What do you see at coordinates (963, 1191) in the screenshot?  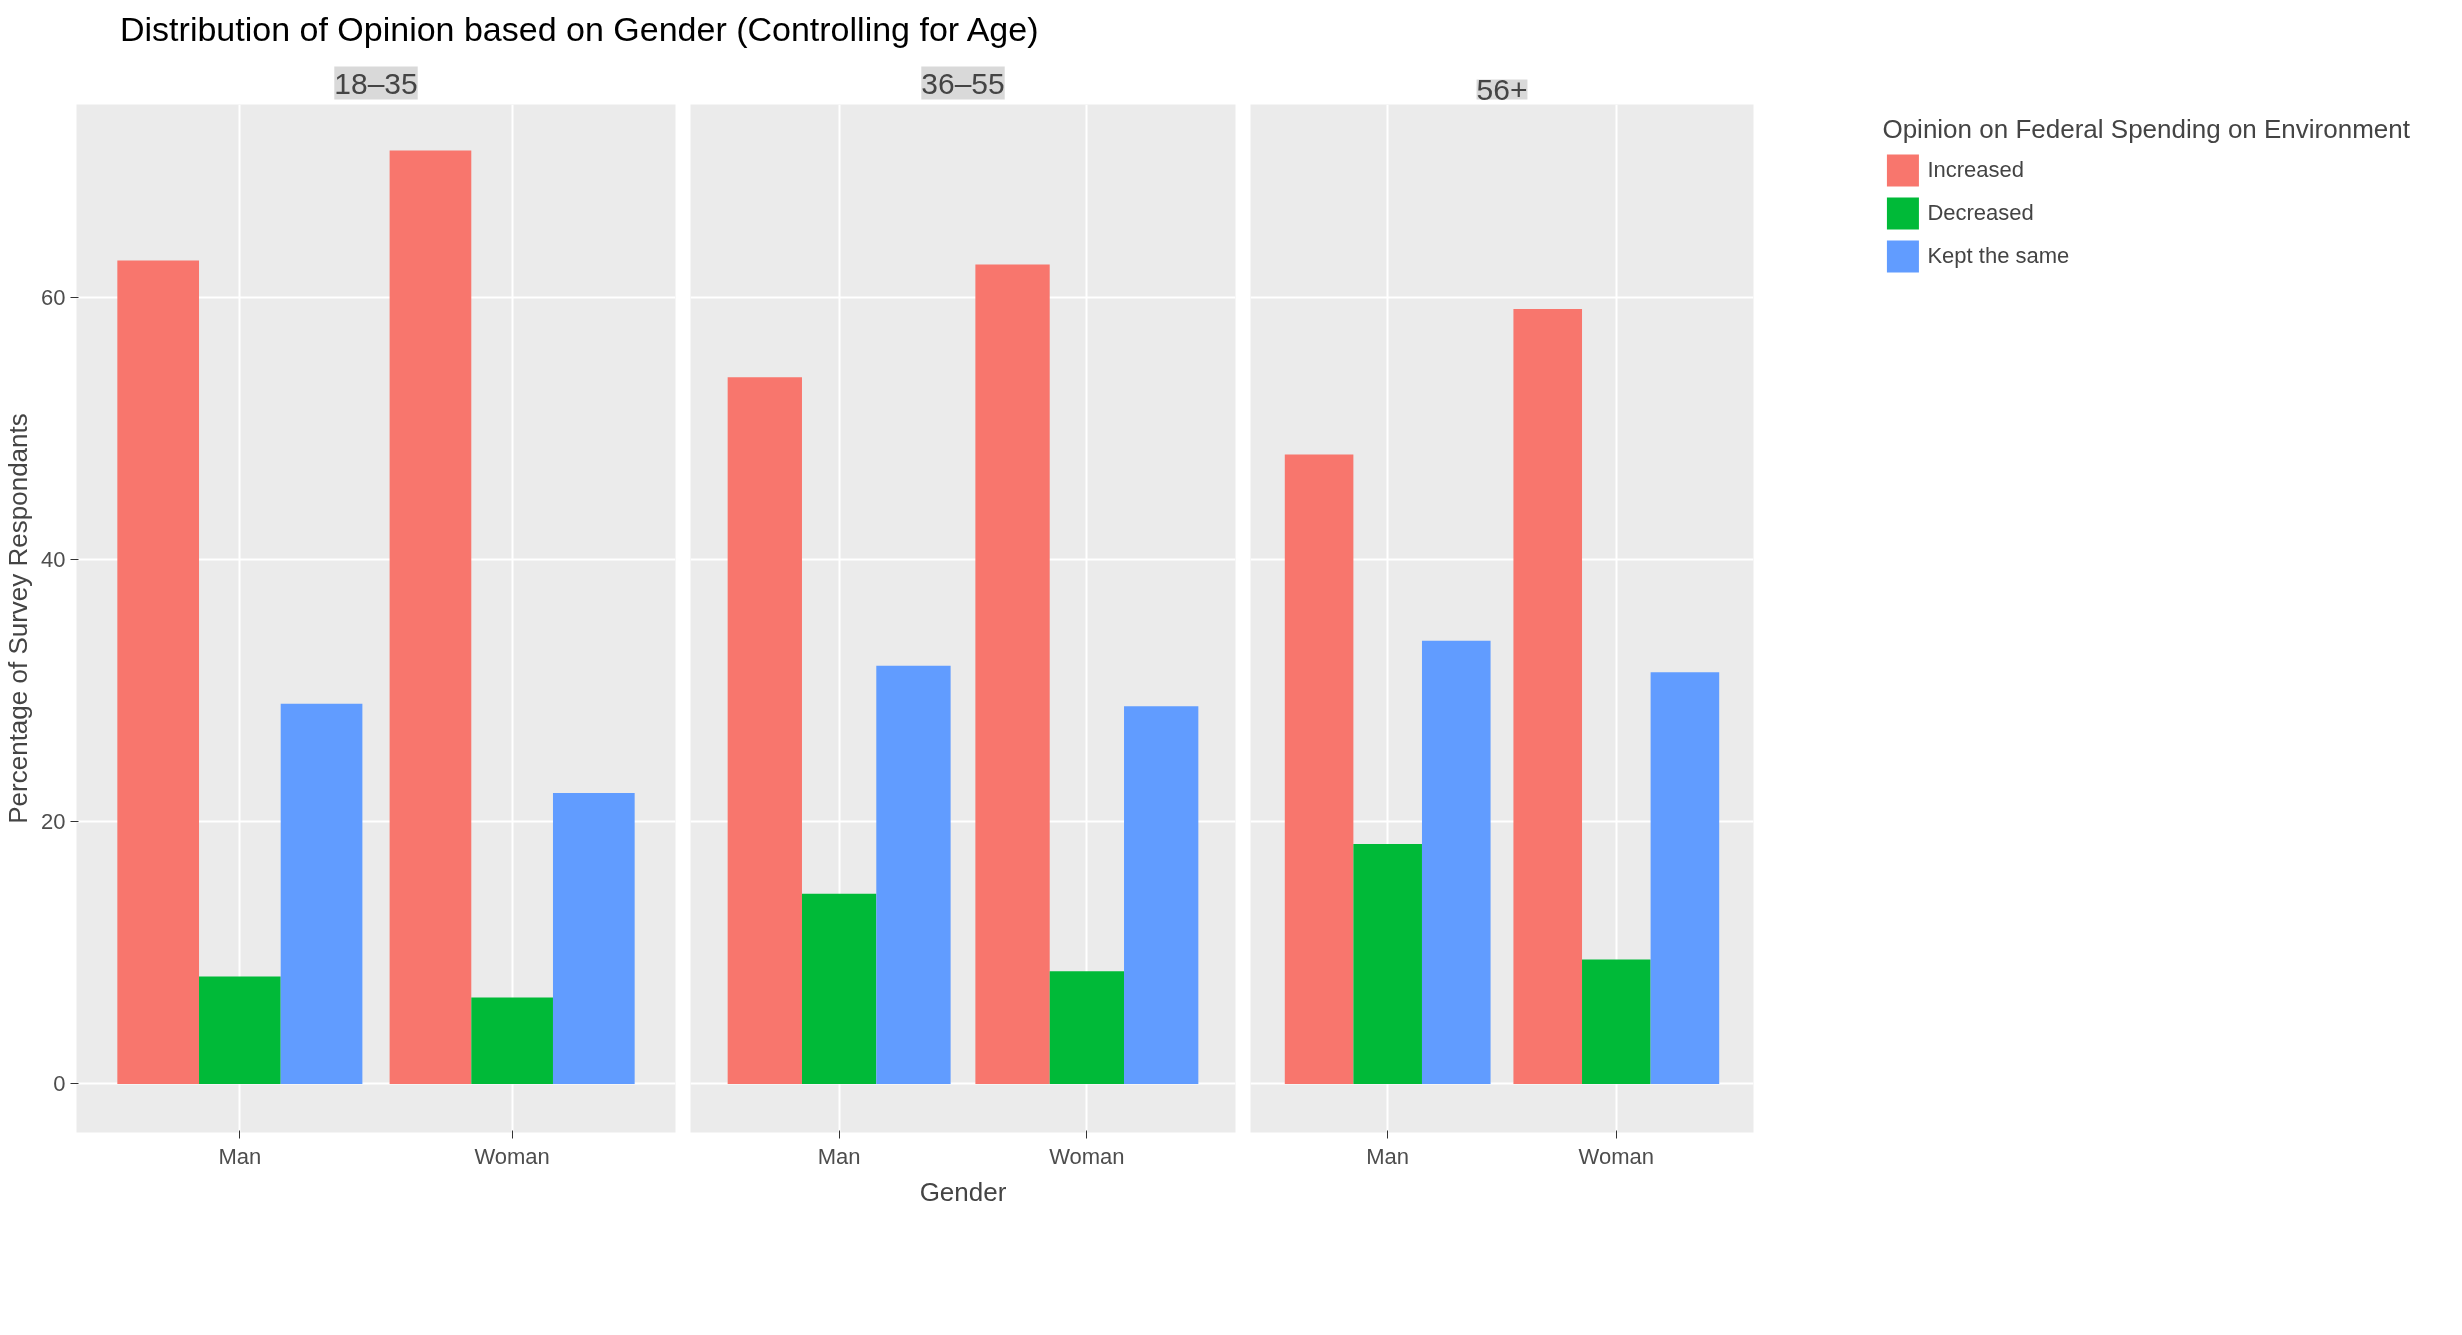 I see `x-axis-title: Gender` at bounding box center [963, 1191].